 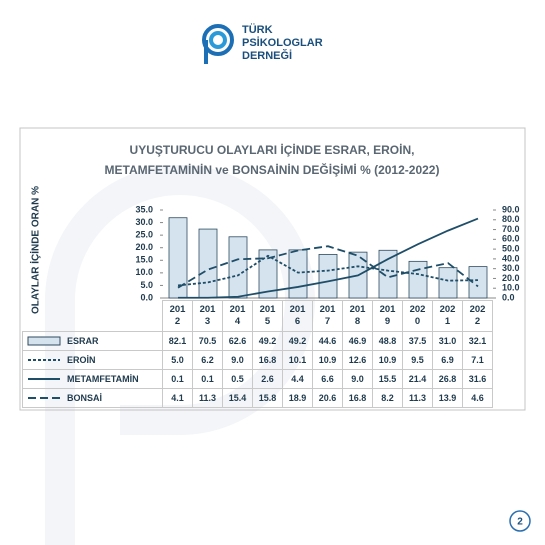 I want to click on value-cell: 7.1, so click(x=478, y=360).